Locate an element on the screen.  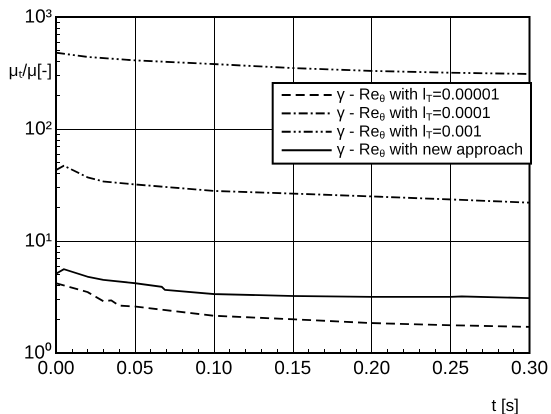
x-tick-label: 0.05 is located at coordinates (135, 368).